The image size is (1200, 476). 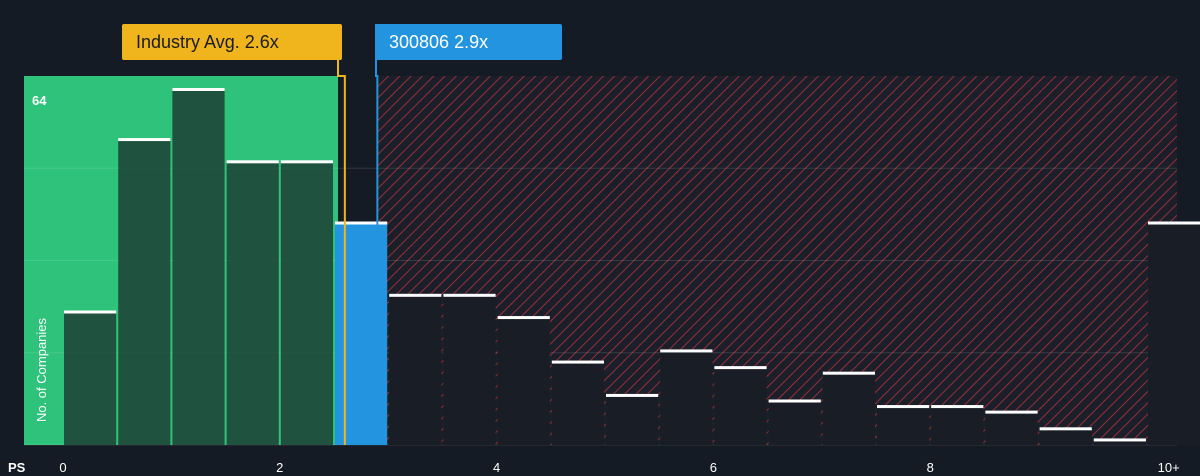 I want to click on y-tick-label: 64, so click(x=39, y=100).